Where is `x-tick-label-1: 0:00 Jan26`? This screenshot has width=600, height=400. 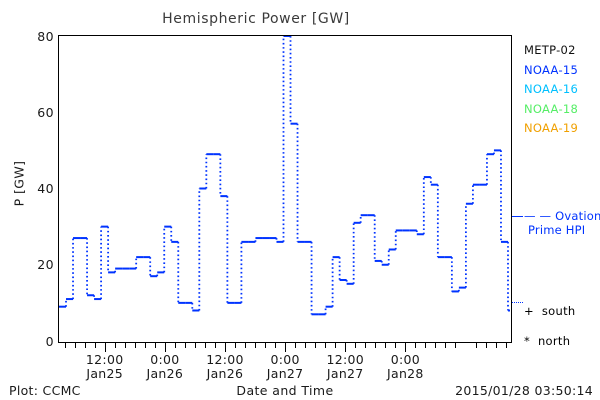
x-tick-label-1: 0:00 Jan26 is located at coordinates (165, 366).